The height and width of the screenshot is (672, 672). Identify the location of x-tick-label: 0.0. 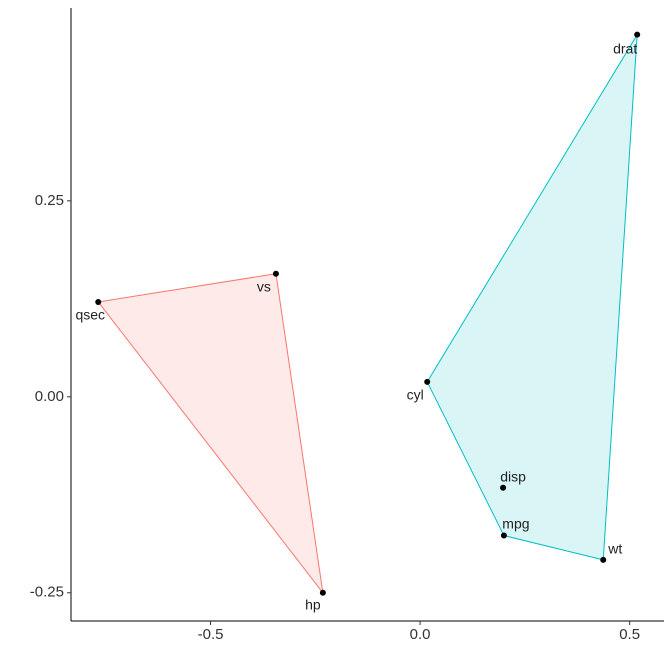
(420, 634).